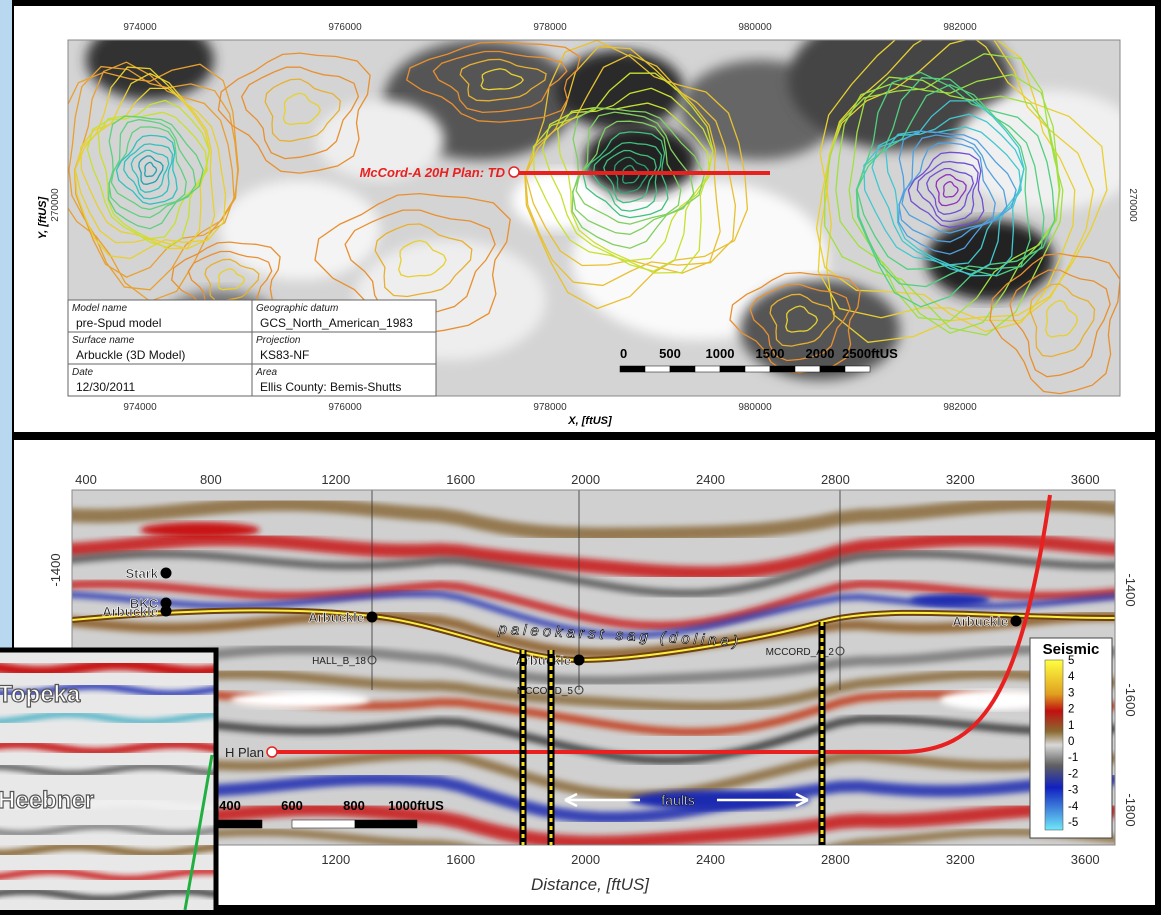 The height and width of the screenshot is (915, 1161). I want to click on map-x-tick-bottom: 976000, so click(345, 407).